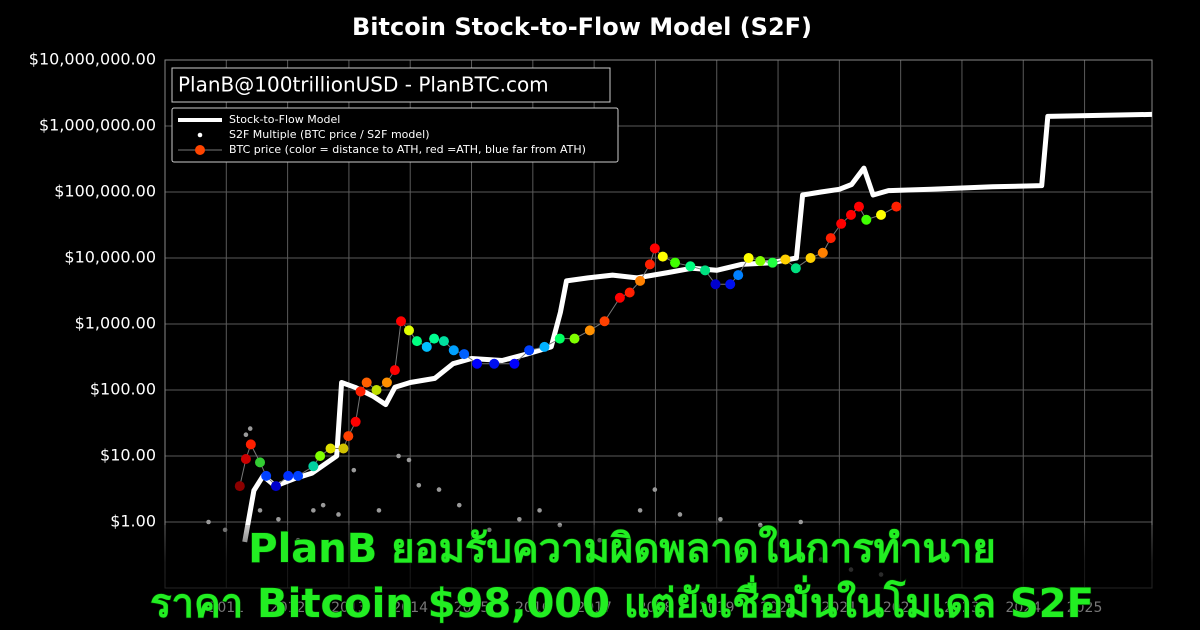 Image resolution: width=1200 pixels, height=630 pixels. I want to click on chart-title: Bitcoin Stock-to-Flow Model (S2F), so click(582, 27).